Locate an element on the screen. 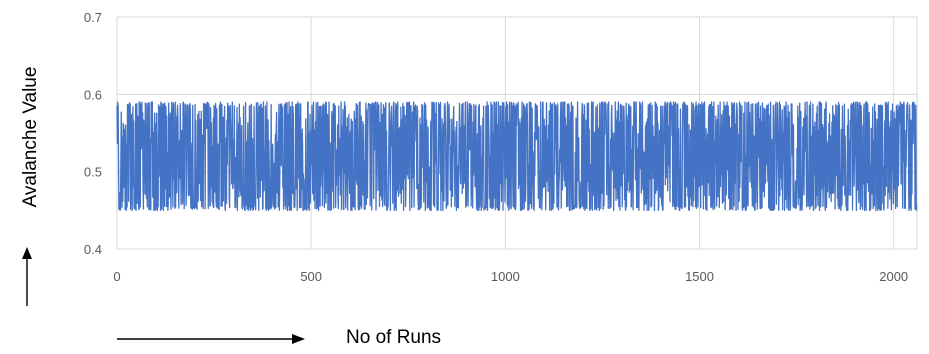 This screenshot has width=929, height=354. y-tick-label-1: 0.5 is located at coordinates (93, 172).